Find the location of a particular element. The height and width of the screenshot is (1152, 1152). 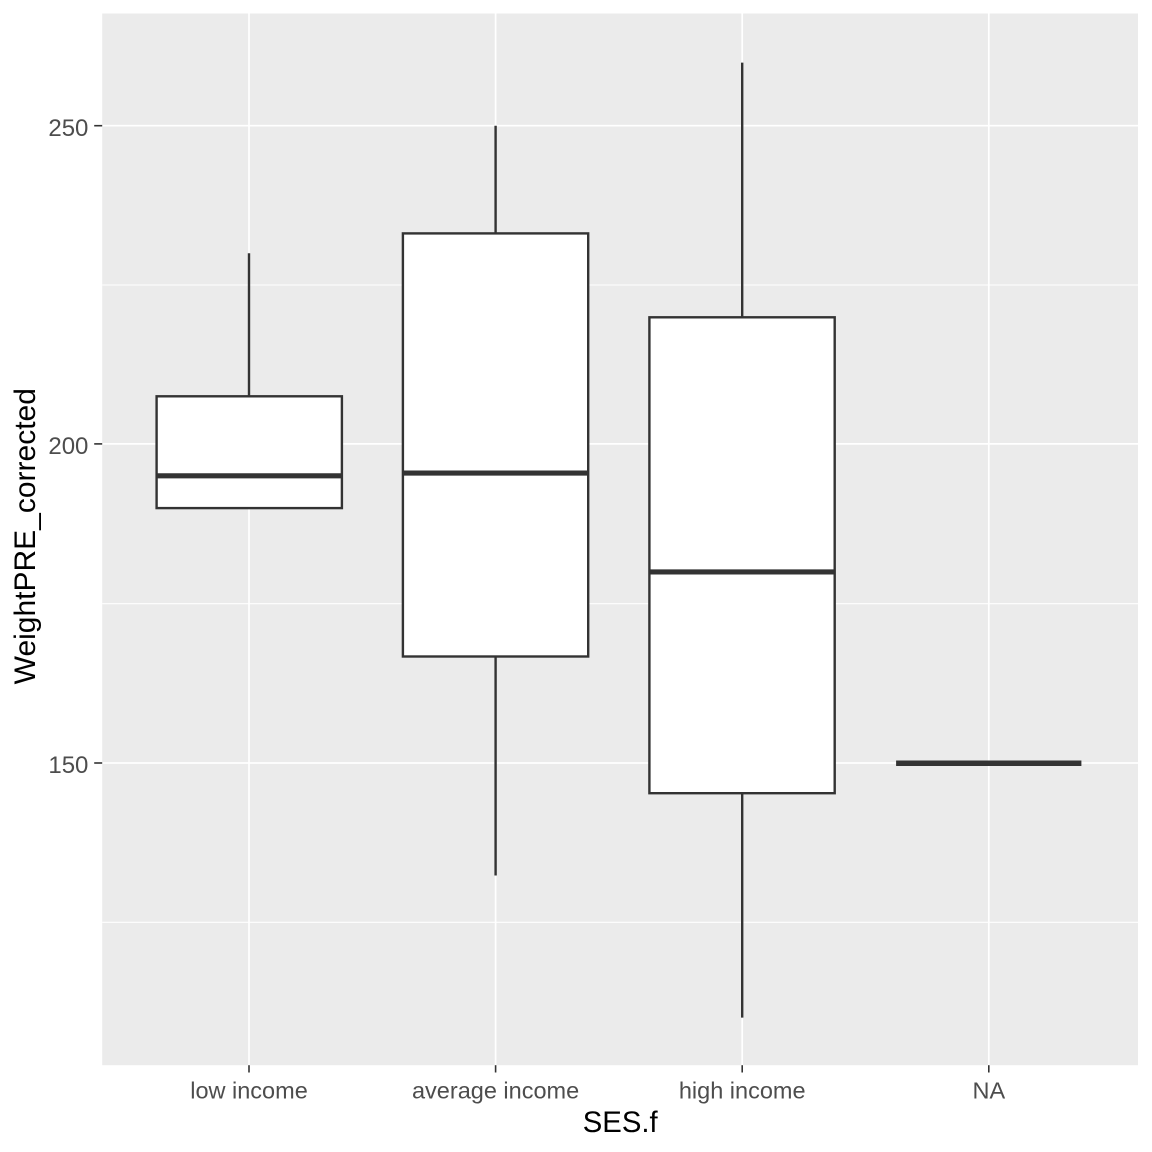

svg-text: 150 is located at coordinates (68, 765).